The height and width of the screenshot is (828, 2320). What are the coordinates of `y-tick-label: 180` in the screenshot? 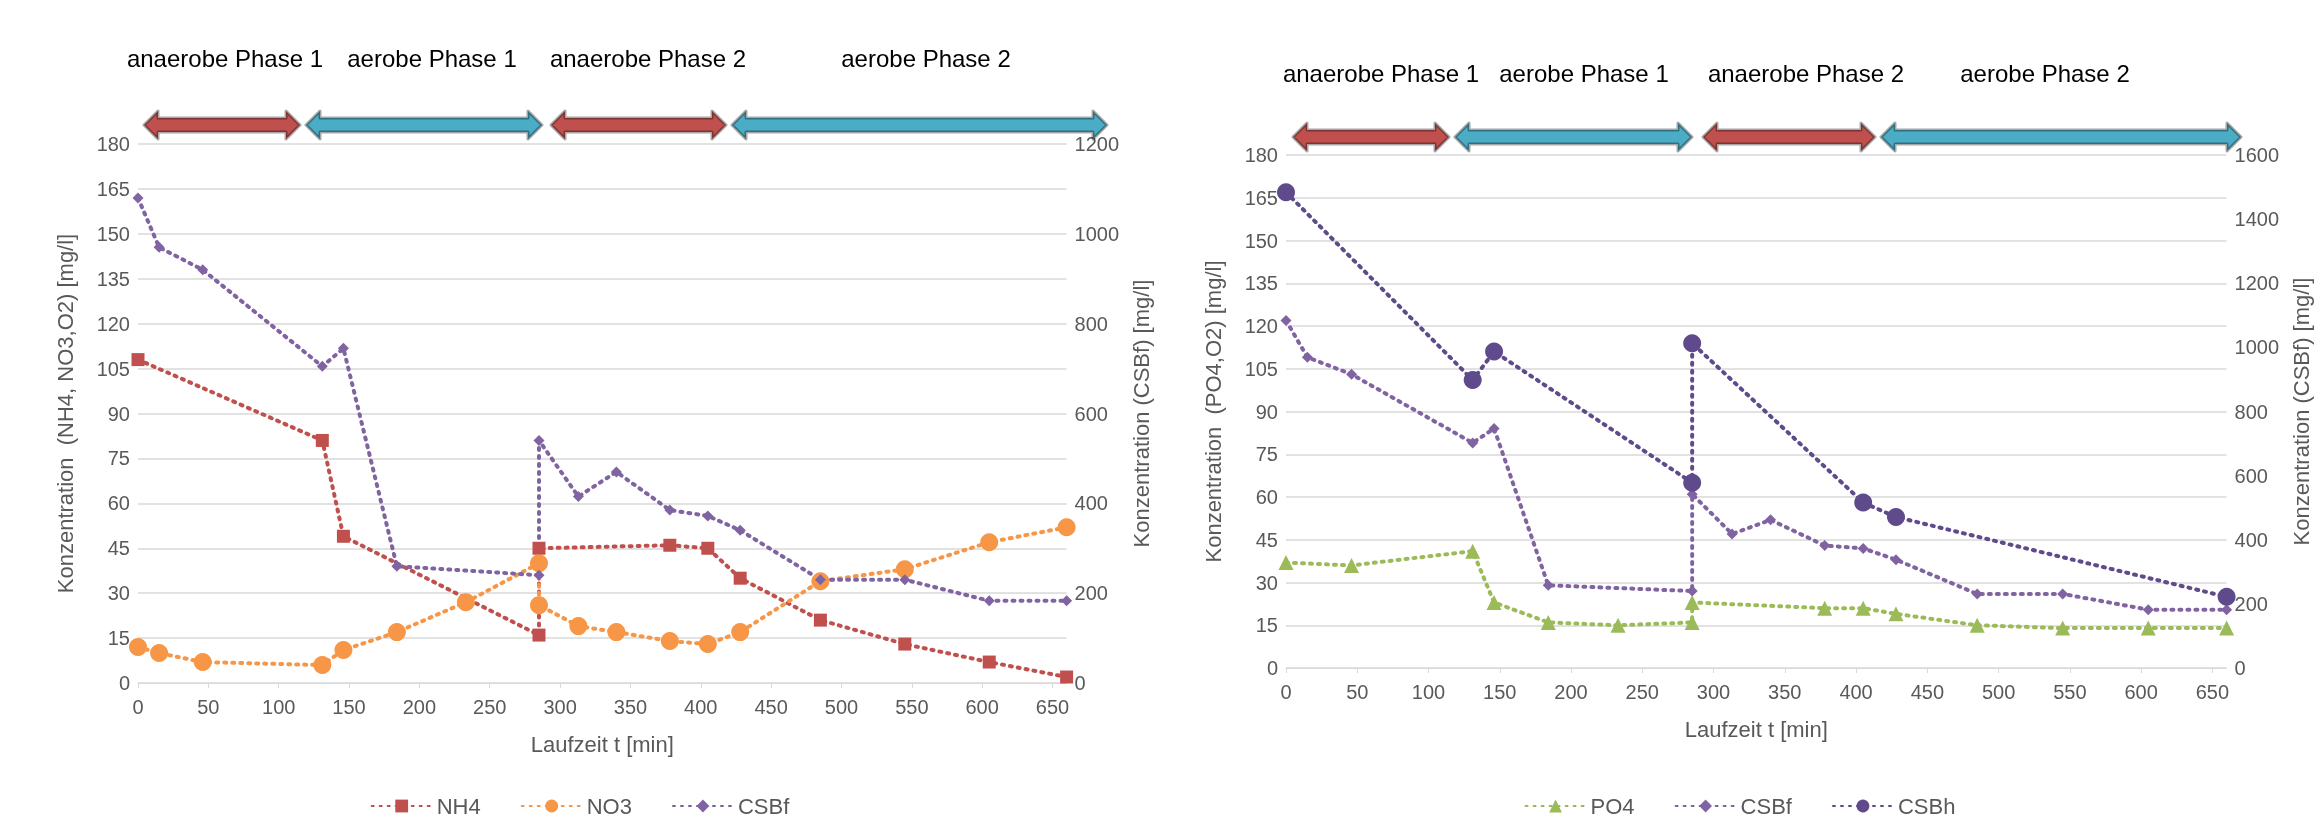 It's located at (1261, 155).